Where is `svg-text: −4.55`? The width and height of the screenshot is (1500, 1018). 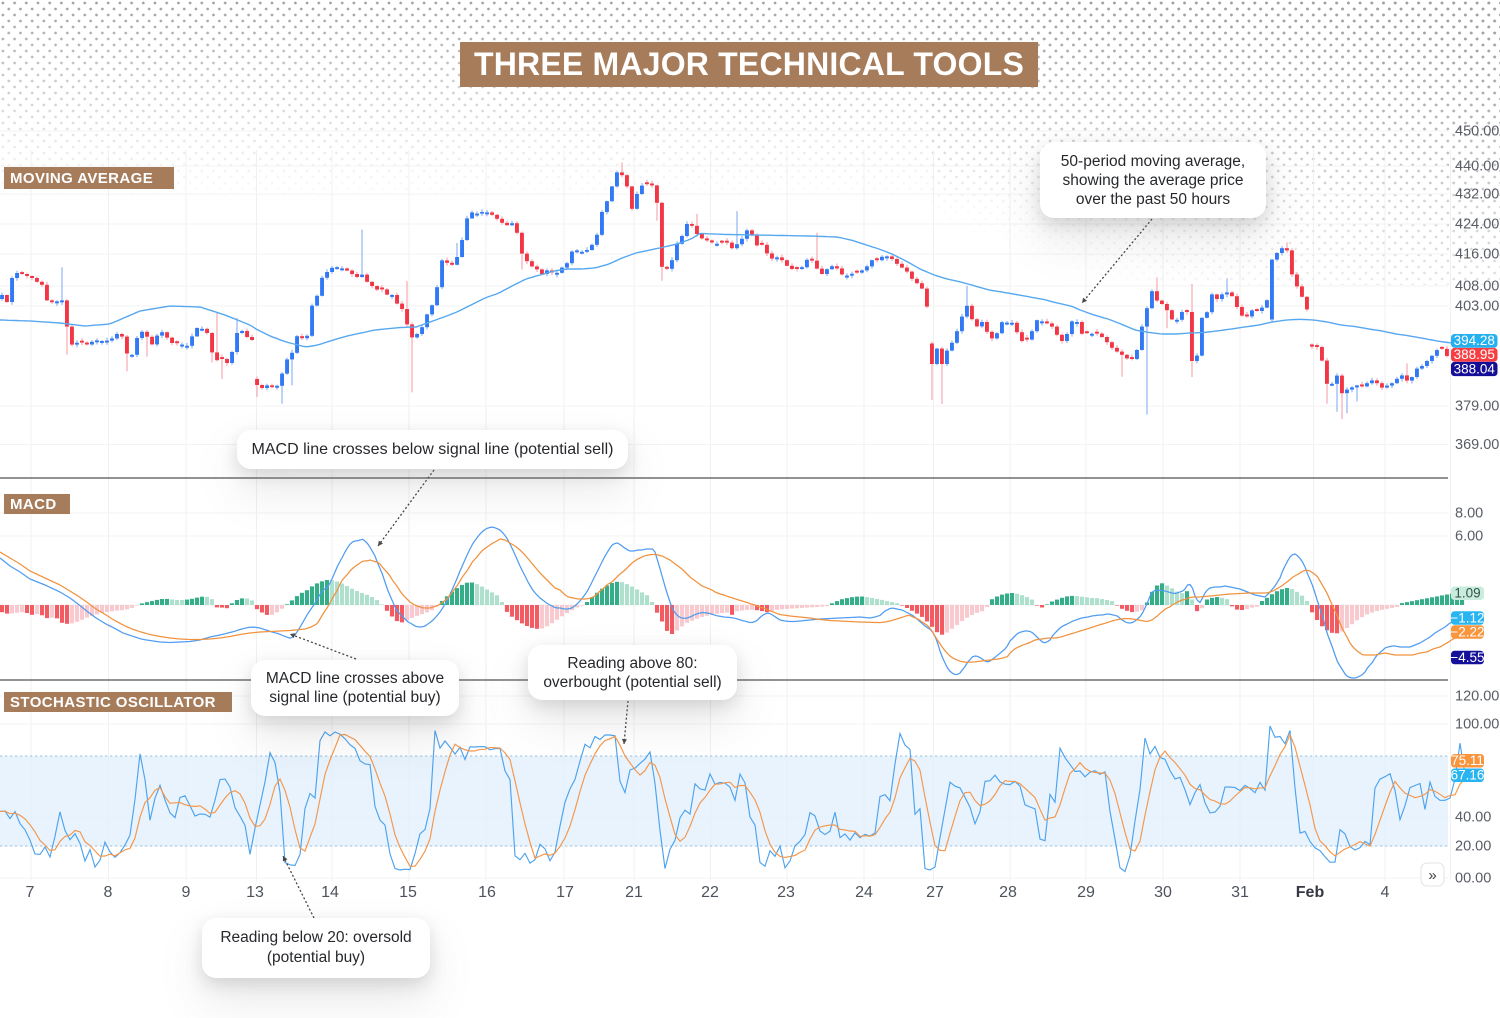
svg-text: −4.55 is located at coordinates (1467, 657).